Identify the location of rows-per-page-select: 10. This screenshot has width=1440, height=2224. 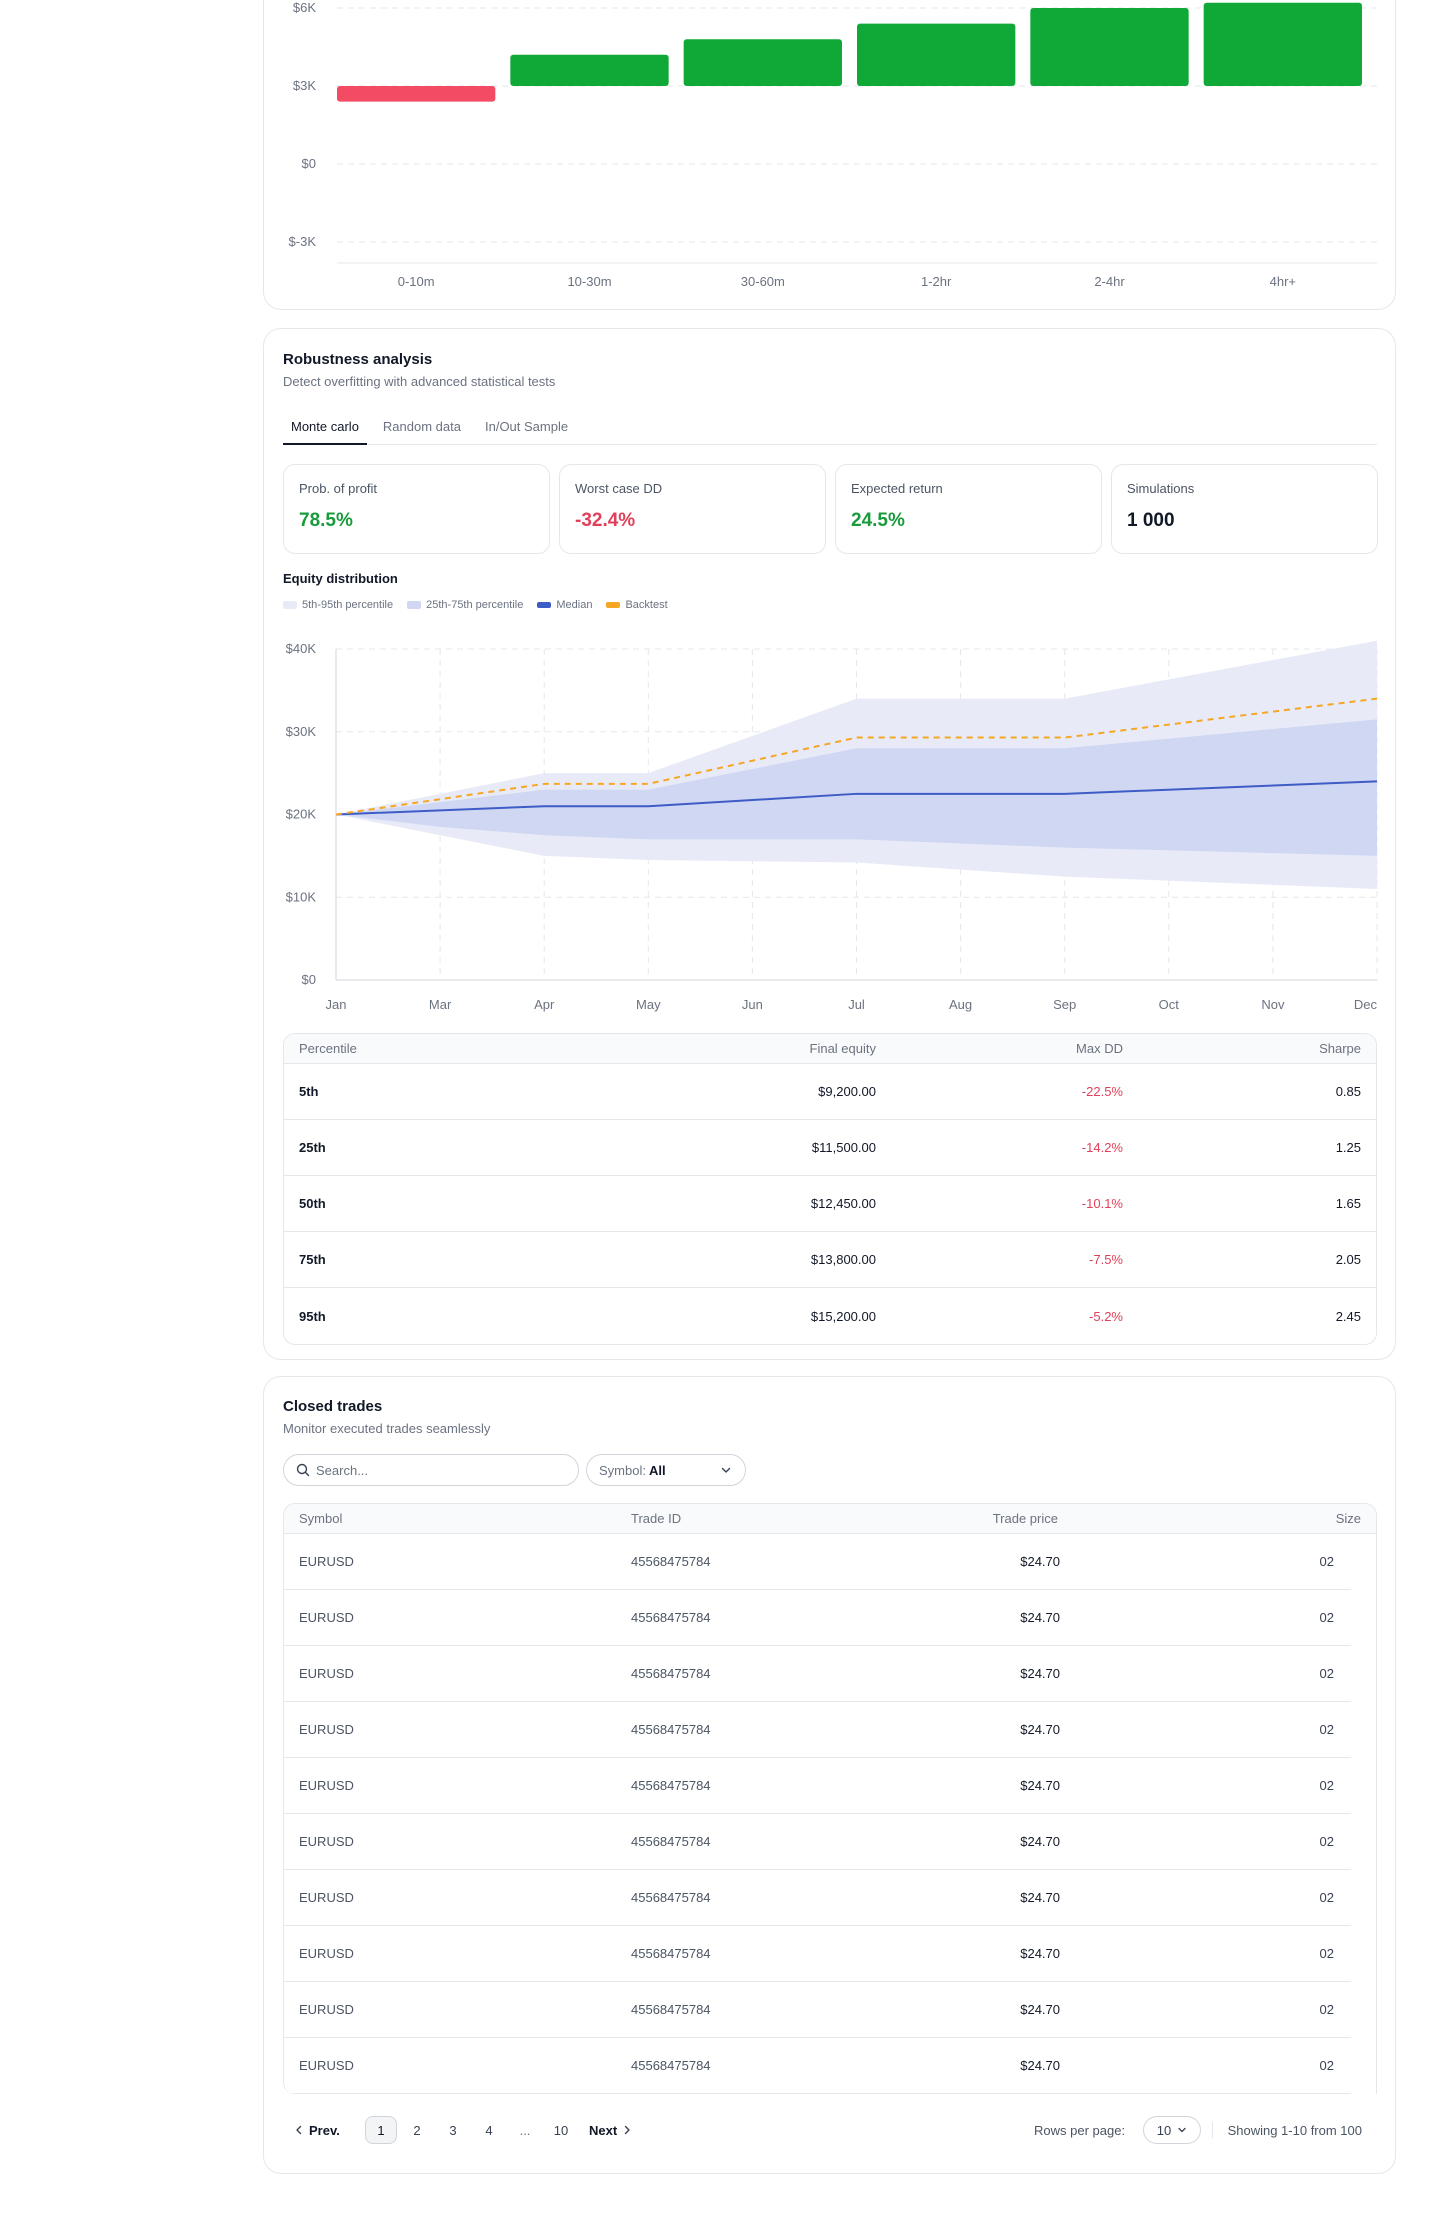
(1172, 2130).